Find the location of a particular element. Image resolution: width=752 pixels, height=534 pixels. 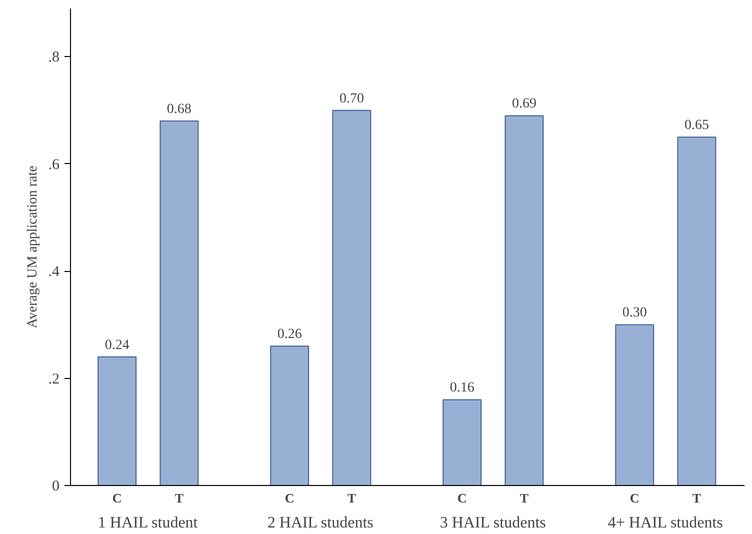

y-tick-label: .4 is located at coordinates (54, 272).